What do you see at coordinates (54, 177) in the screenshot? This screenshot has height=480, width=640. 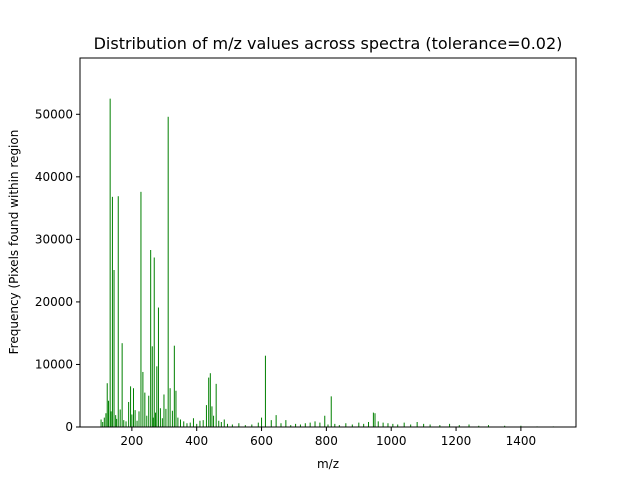 I see `y-tick-label: 40000` at bounding box center [54, 177].